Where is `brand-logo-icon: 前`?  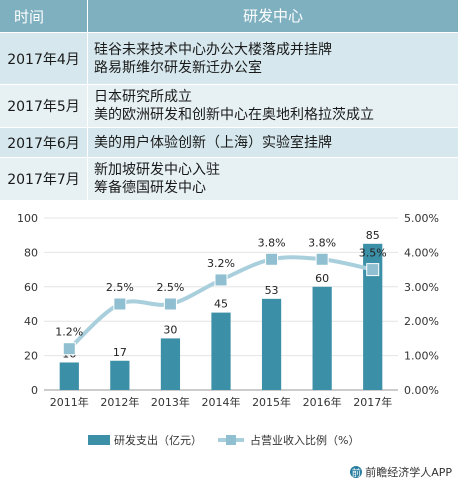
brand-logo-icon: 前 is located at coordinates (356, 472).